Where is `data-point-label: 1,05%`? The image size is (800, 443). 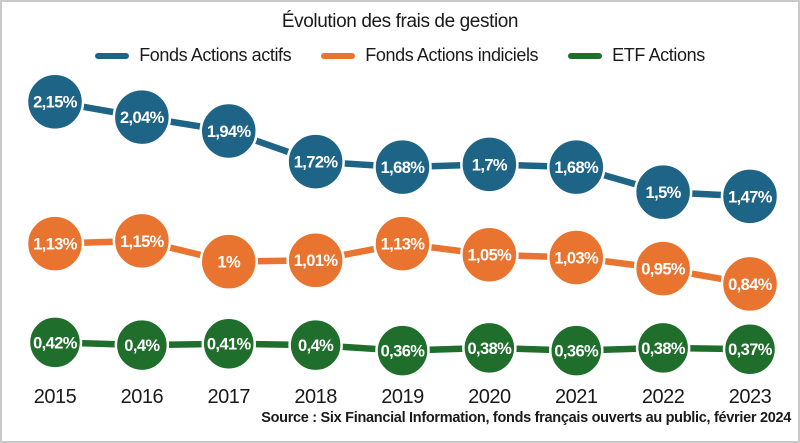
data-point-label: 1,05% is located at coordinates (489, 256).